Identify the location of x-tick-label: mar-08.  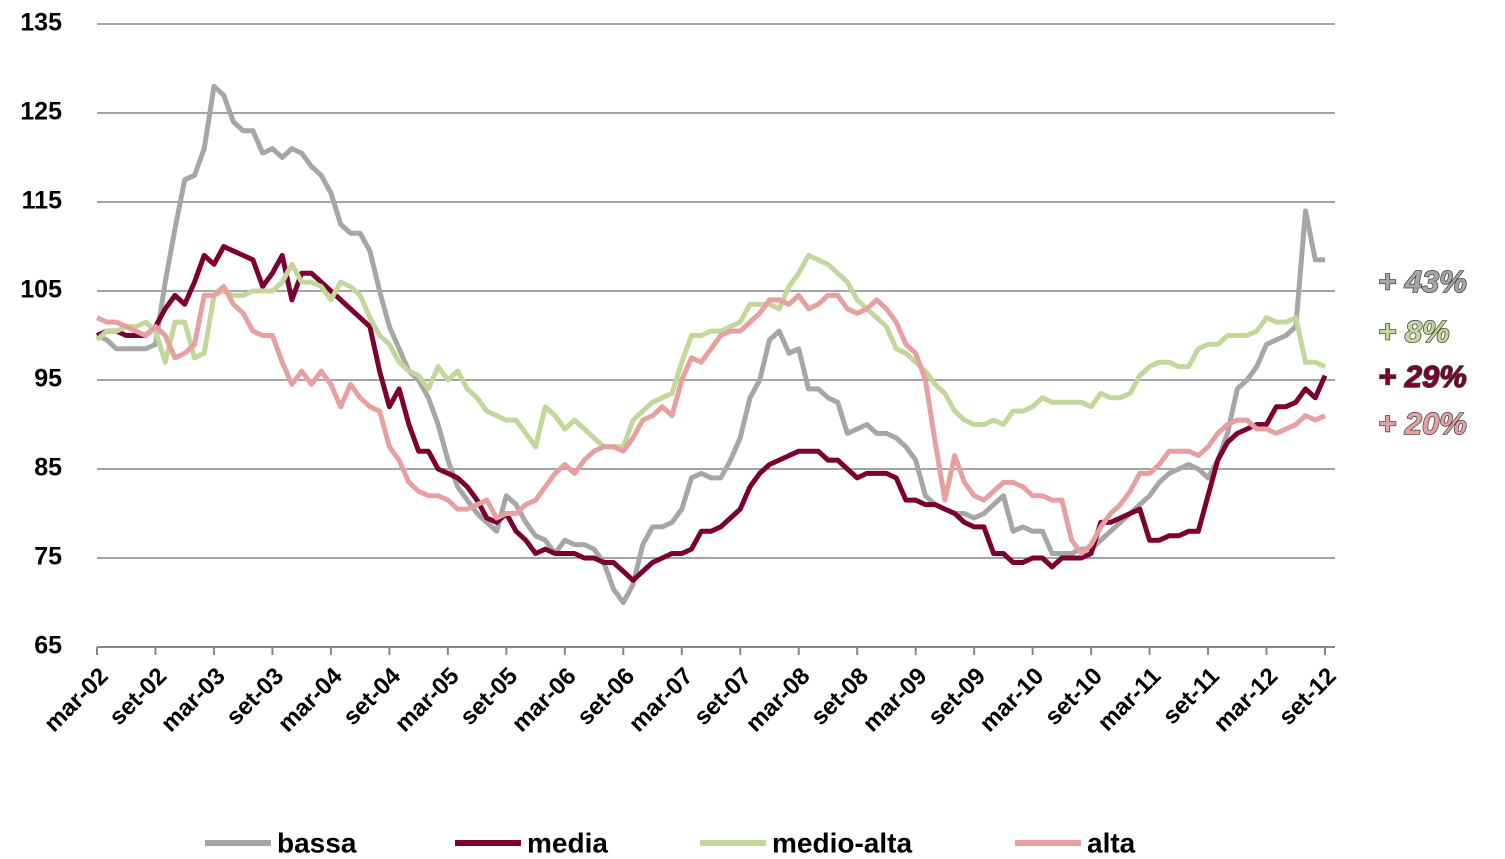
(778, 700).